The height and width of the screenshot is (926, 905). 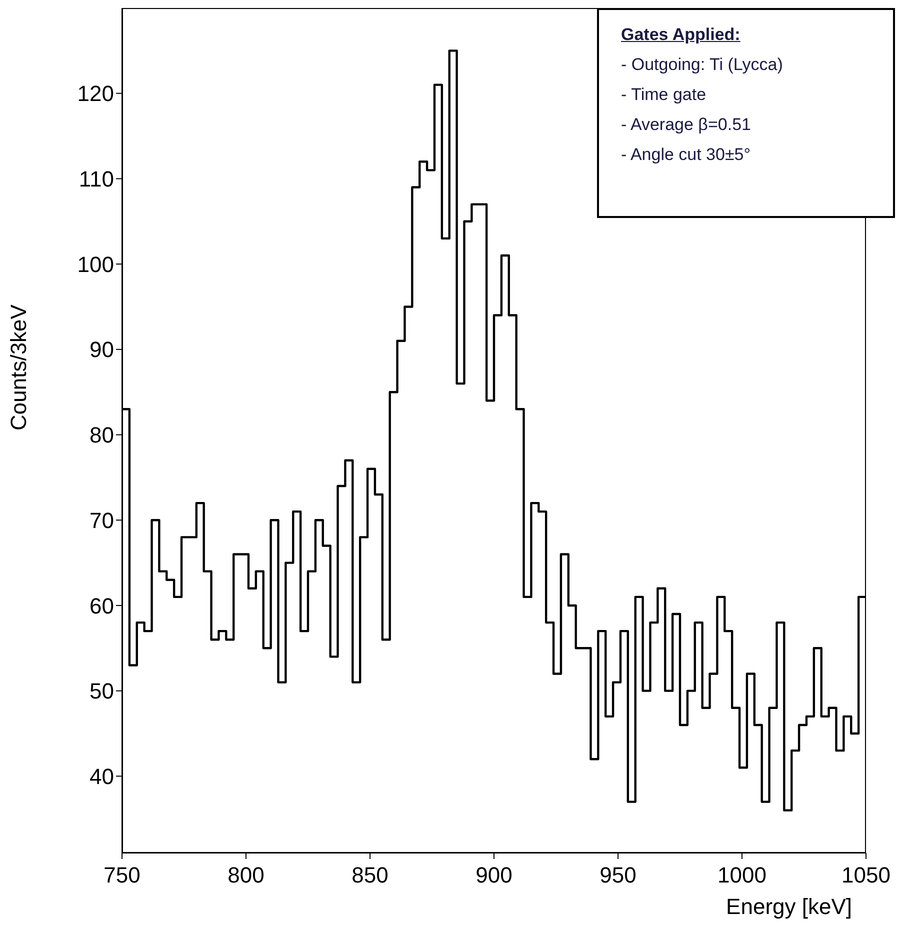 I want to click on annotation: - Angle cut 30±5°, so click(x=686, y=155).